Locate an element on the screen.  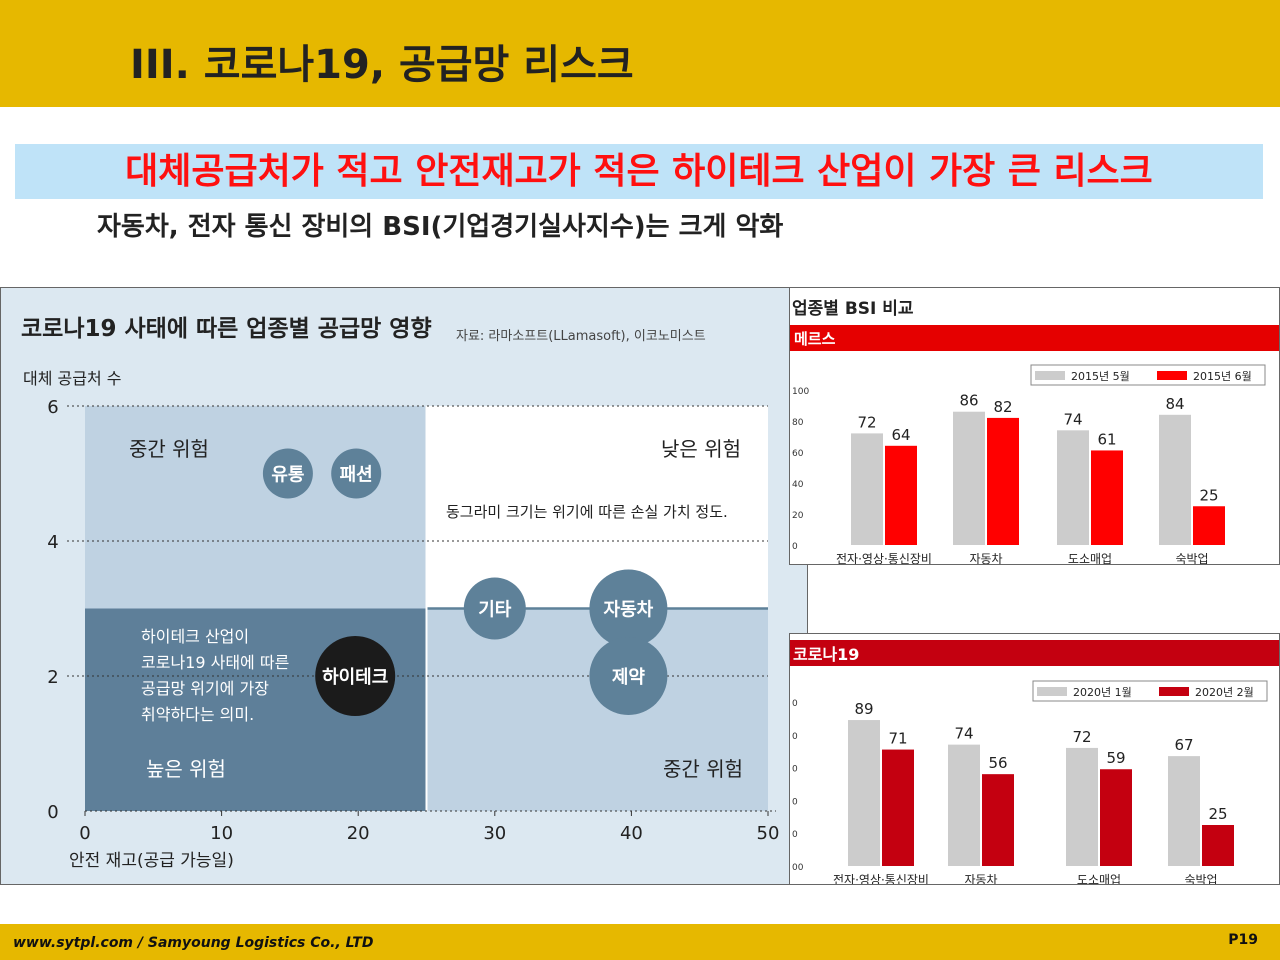
bar-자동차-2020년 2월 is located at coordinates (998, 820).